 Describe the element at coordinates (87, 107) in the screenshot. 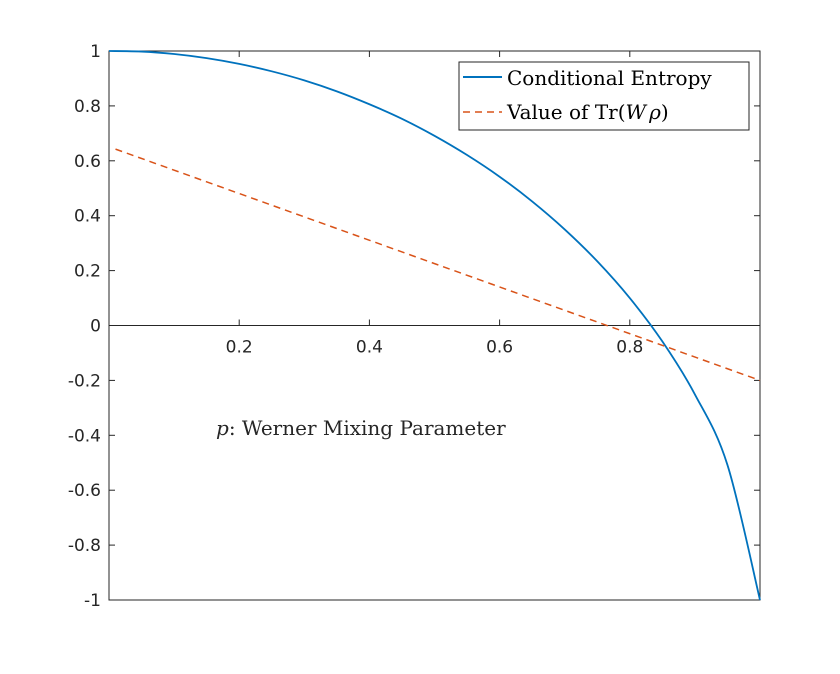

I see `y-tick-label: 0.8` at that location.